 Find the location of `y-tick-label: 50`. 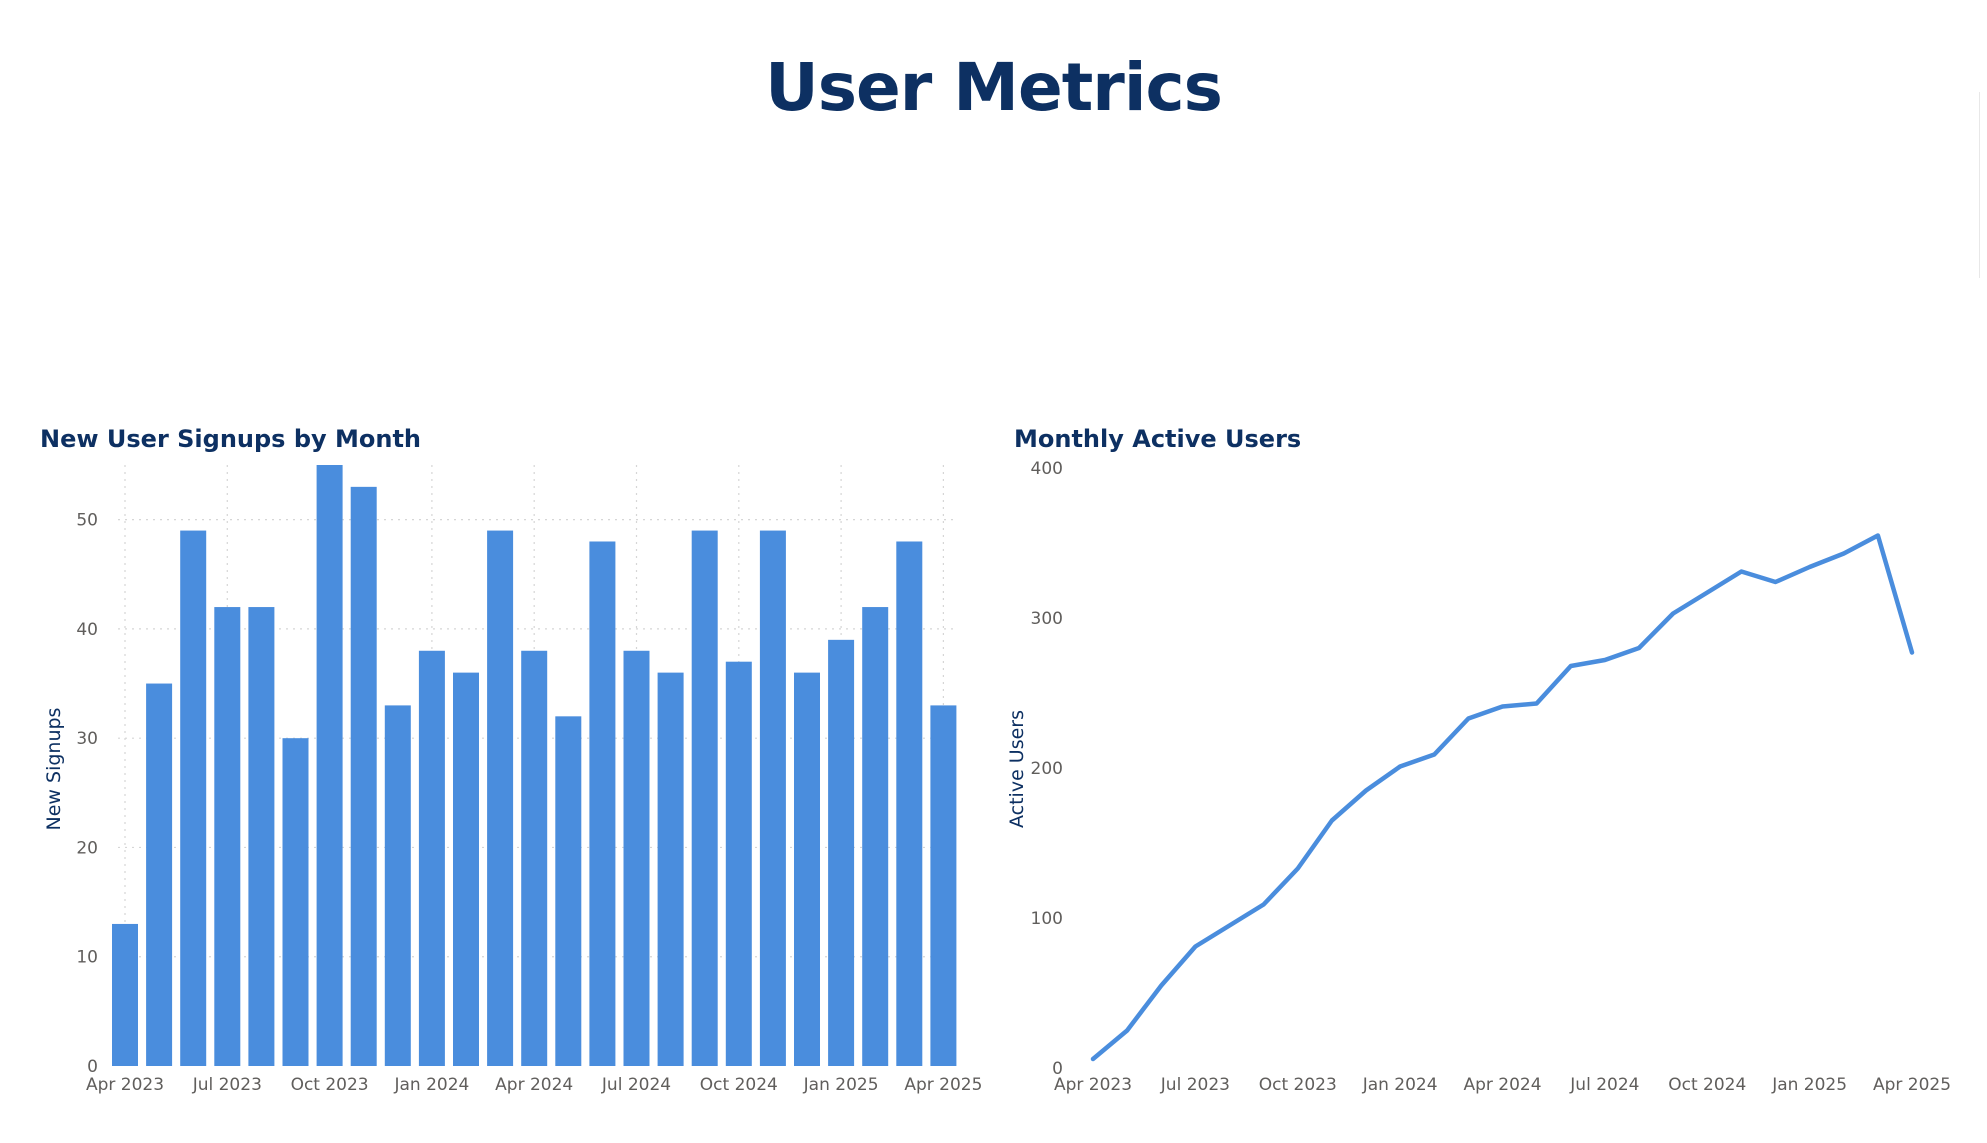

y-tick-label: 50 is located at coordinates (87, 521).